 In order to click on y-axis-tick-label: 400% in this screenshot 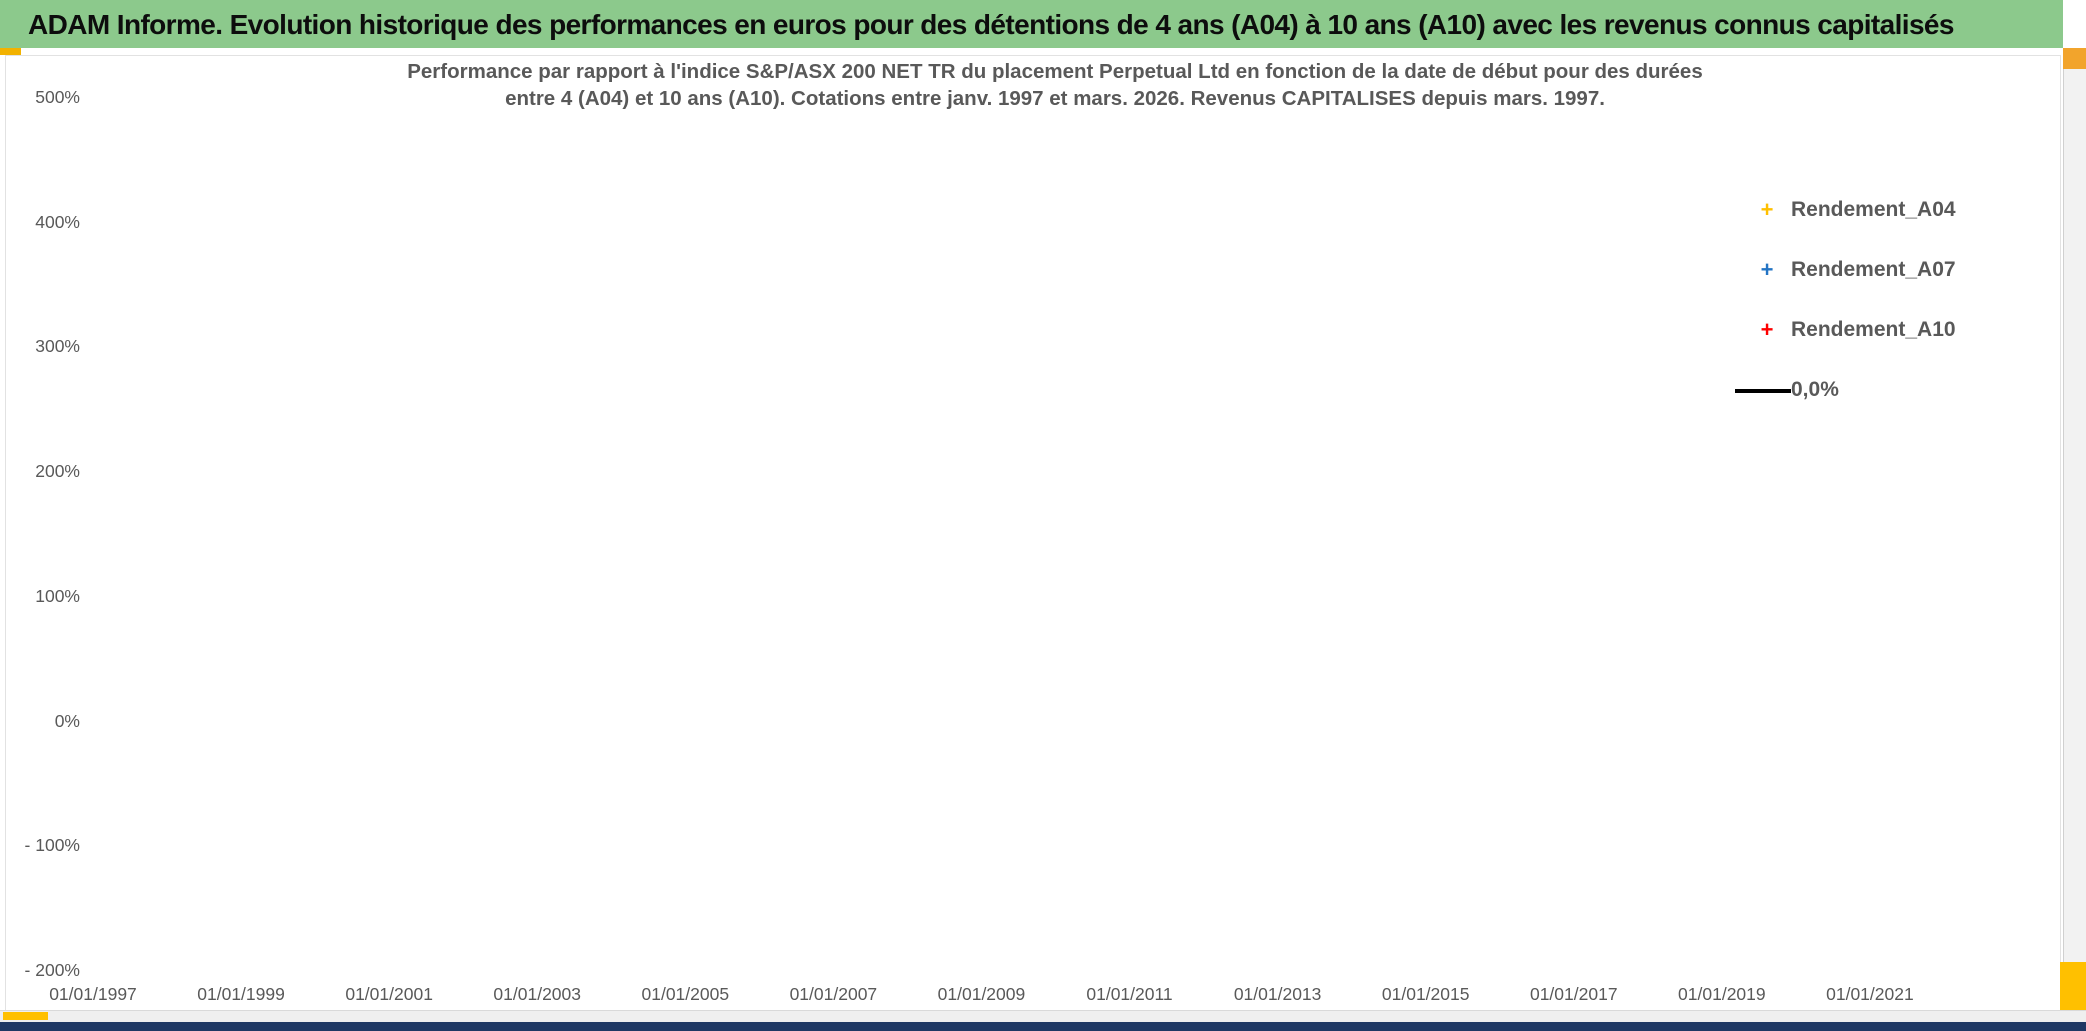, I will do `click(57, 221)`.